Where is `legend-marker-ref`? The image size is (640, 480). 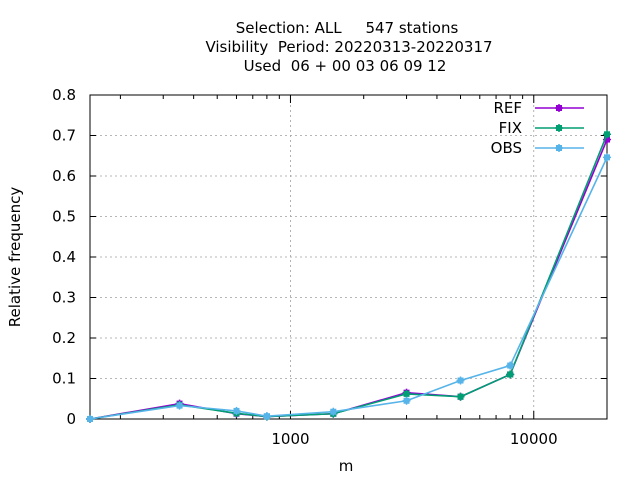
legend-marker-ref is located at coordinates (559, 108).